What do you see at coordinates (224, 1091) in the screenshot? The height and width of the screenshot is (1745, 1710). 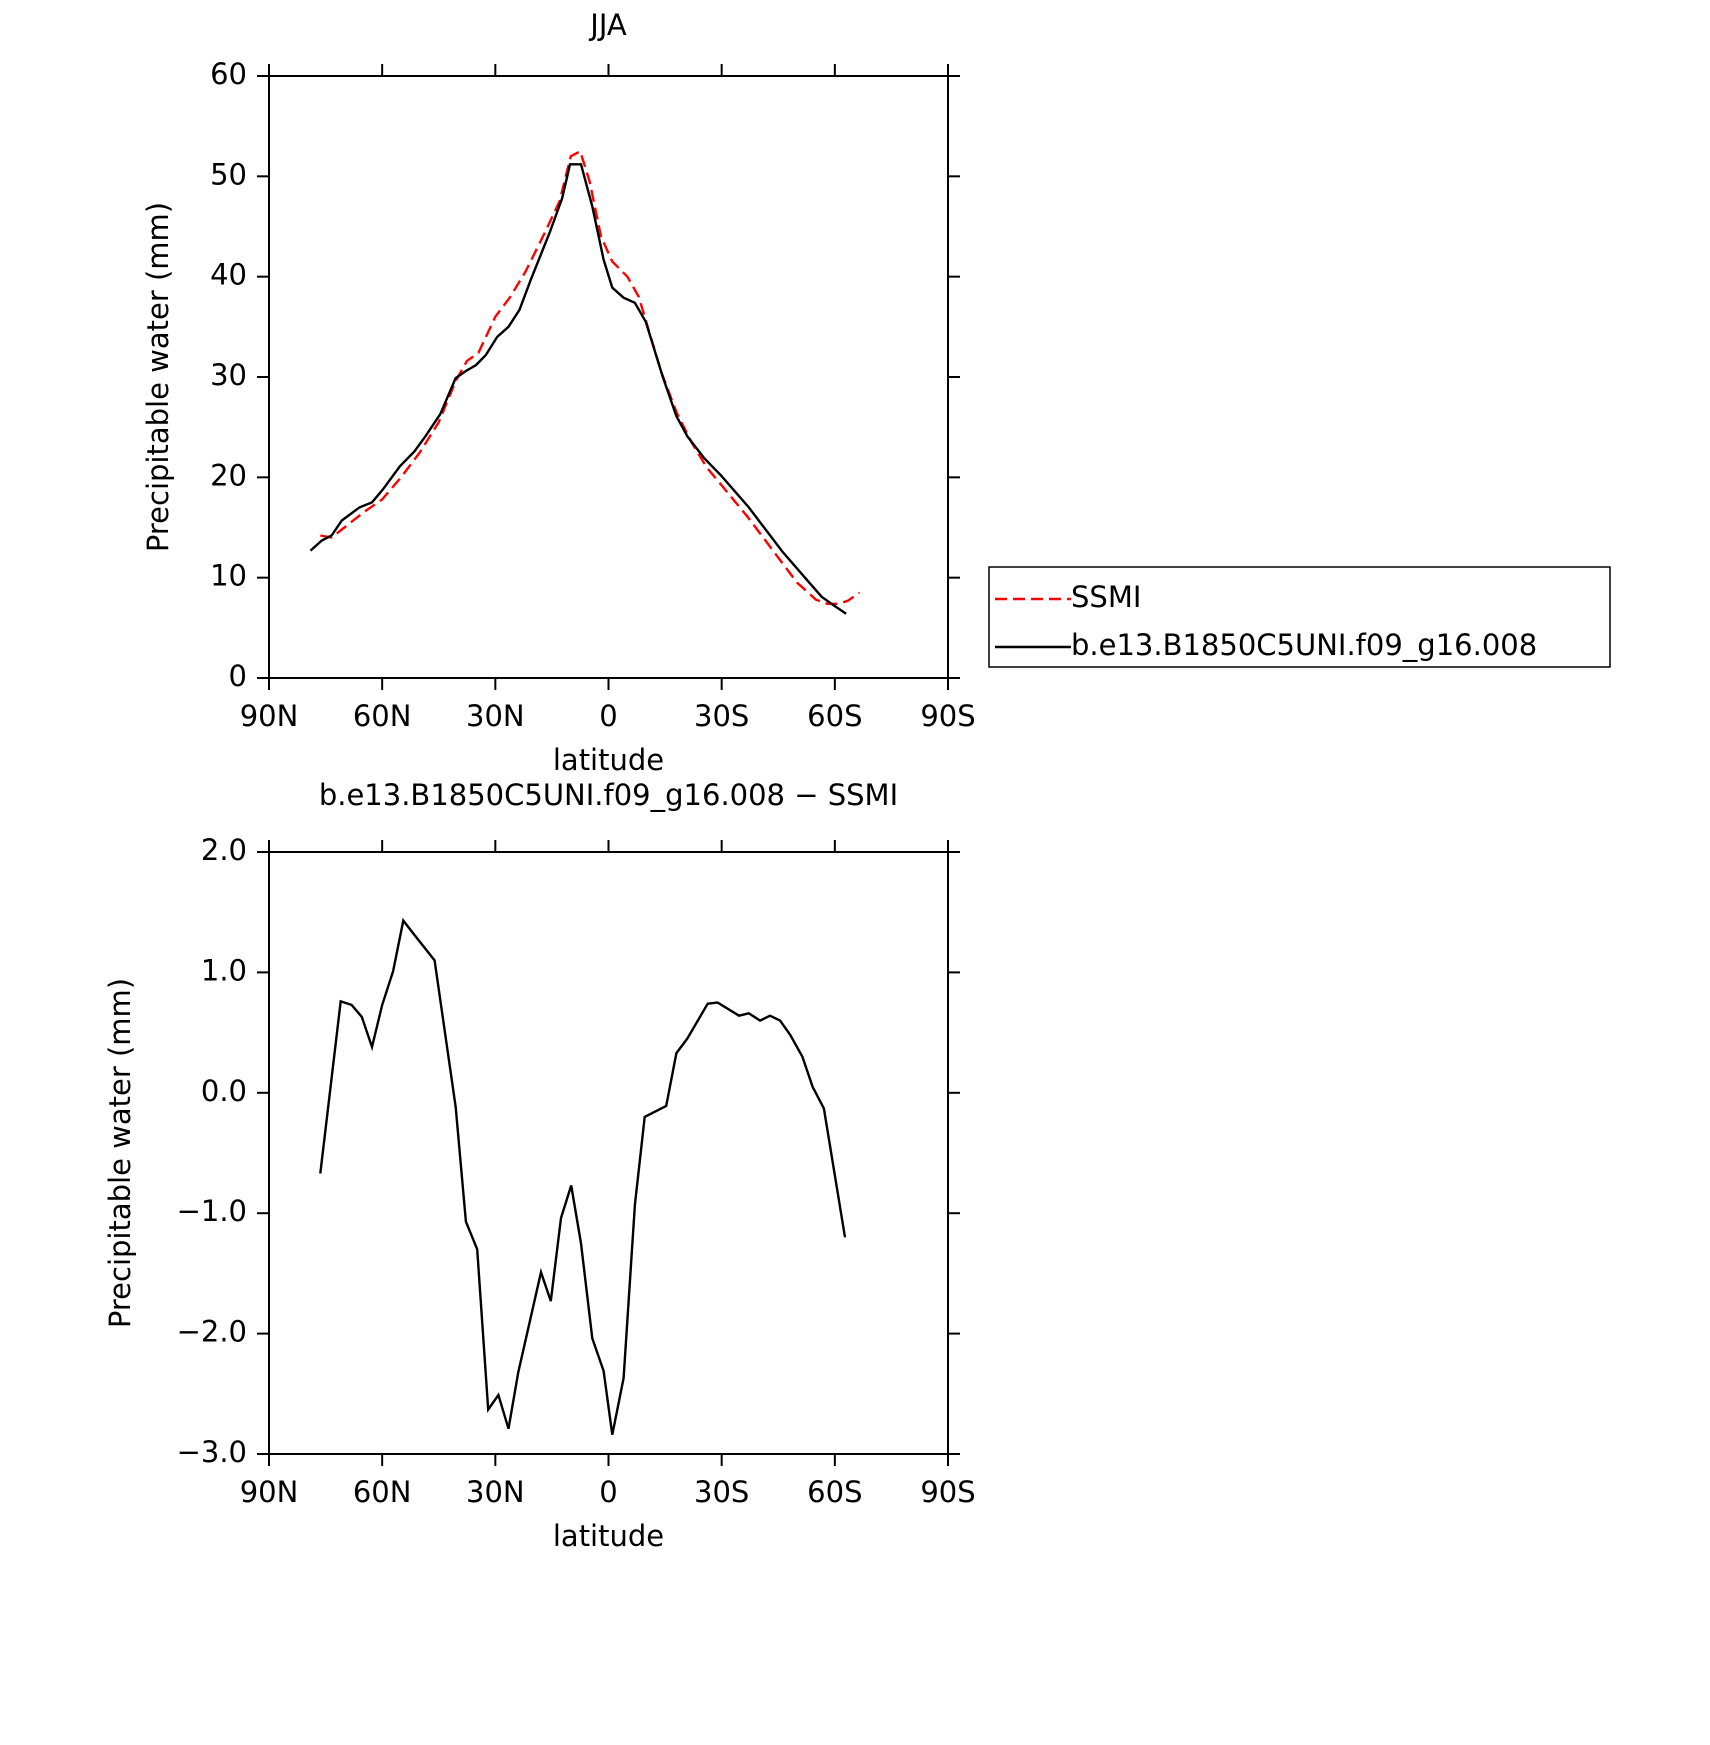 I see `y-tick-label: 0.0` at bounding box center [224, 1091].